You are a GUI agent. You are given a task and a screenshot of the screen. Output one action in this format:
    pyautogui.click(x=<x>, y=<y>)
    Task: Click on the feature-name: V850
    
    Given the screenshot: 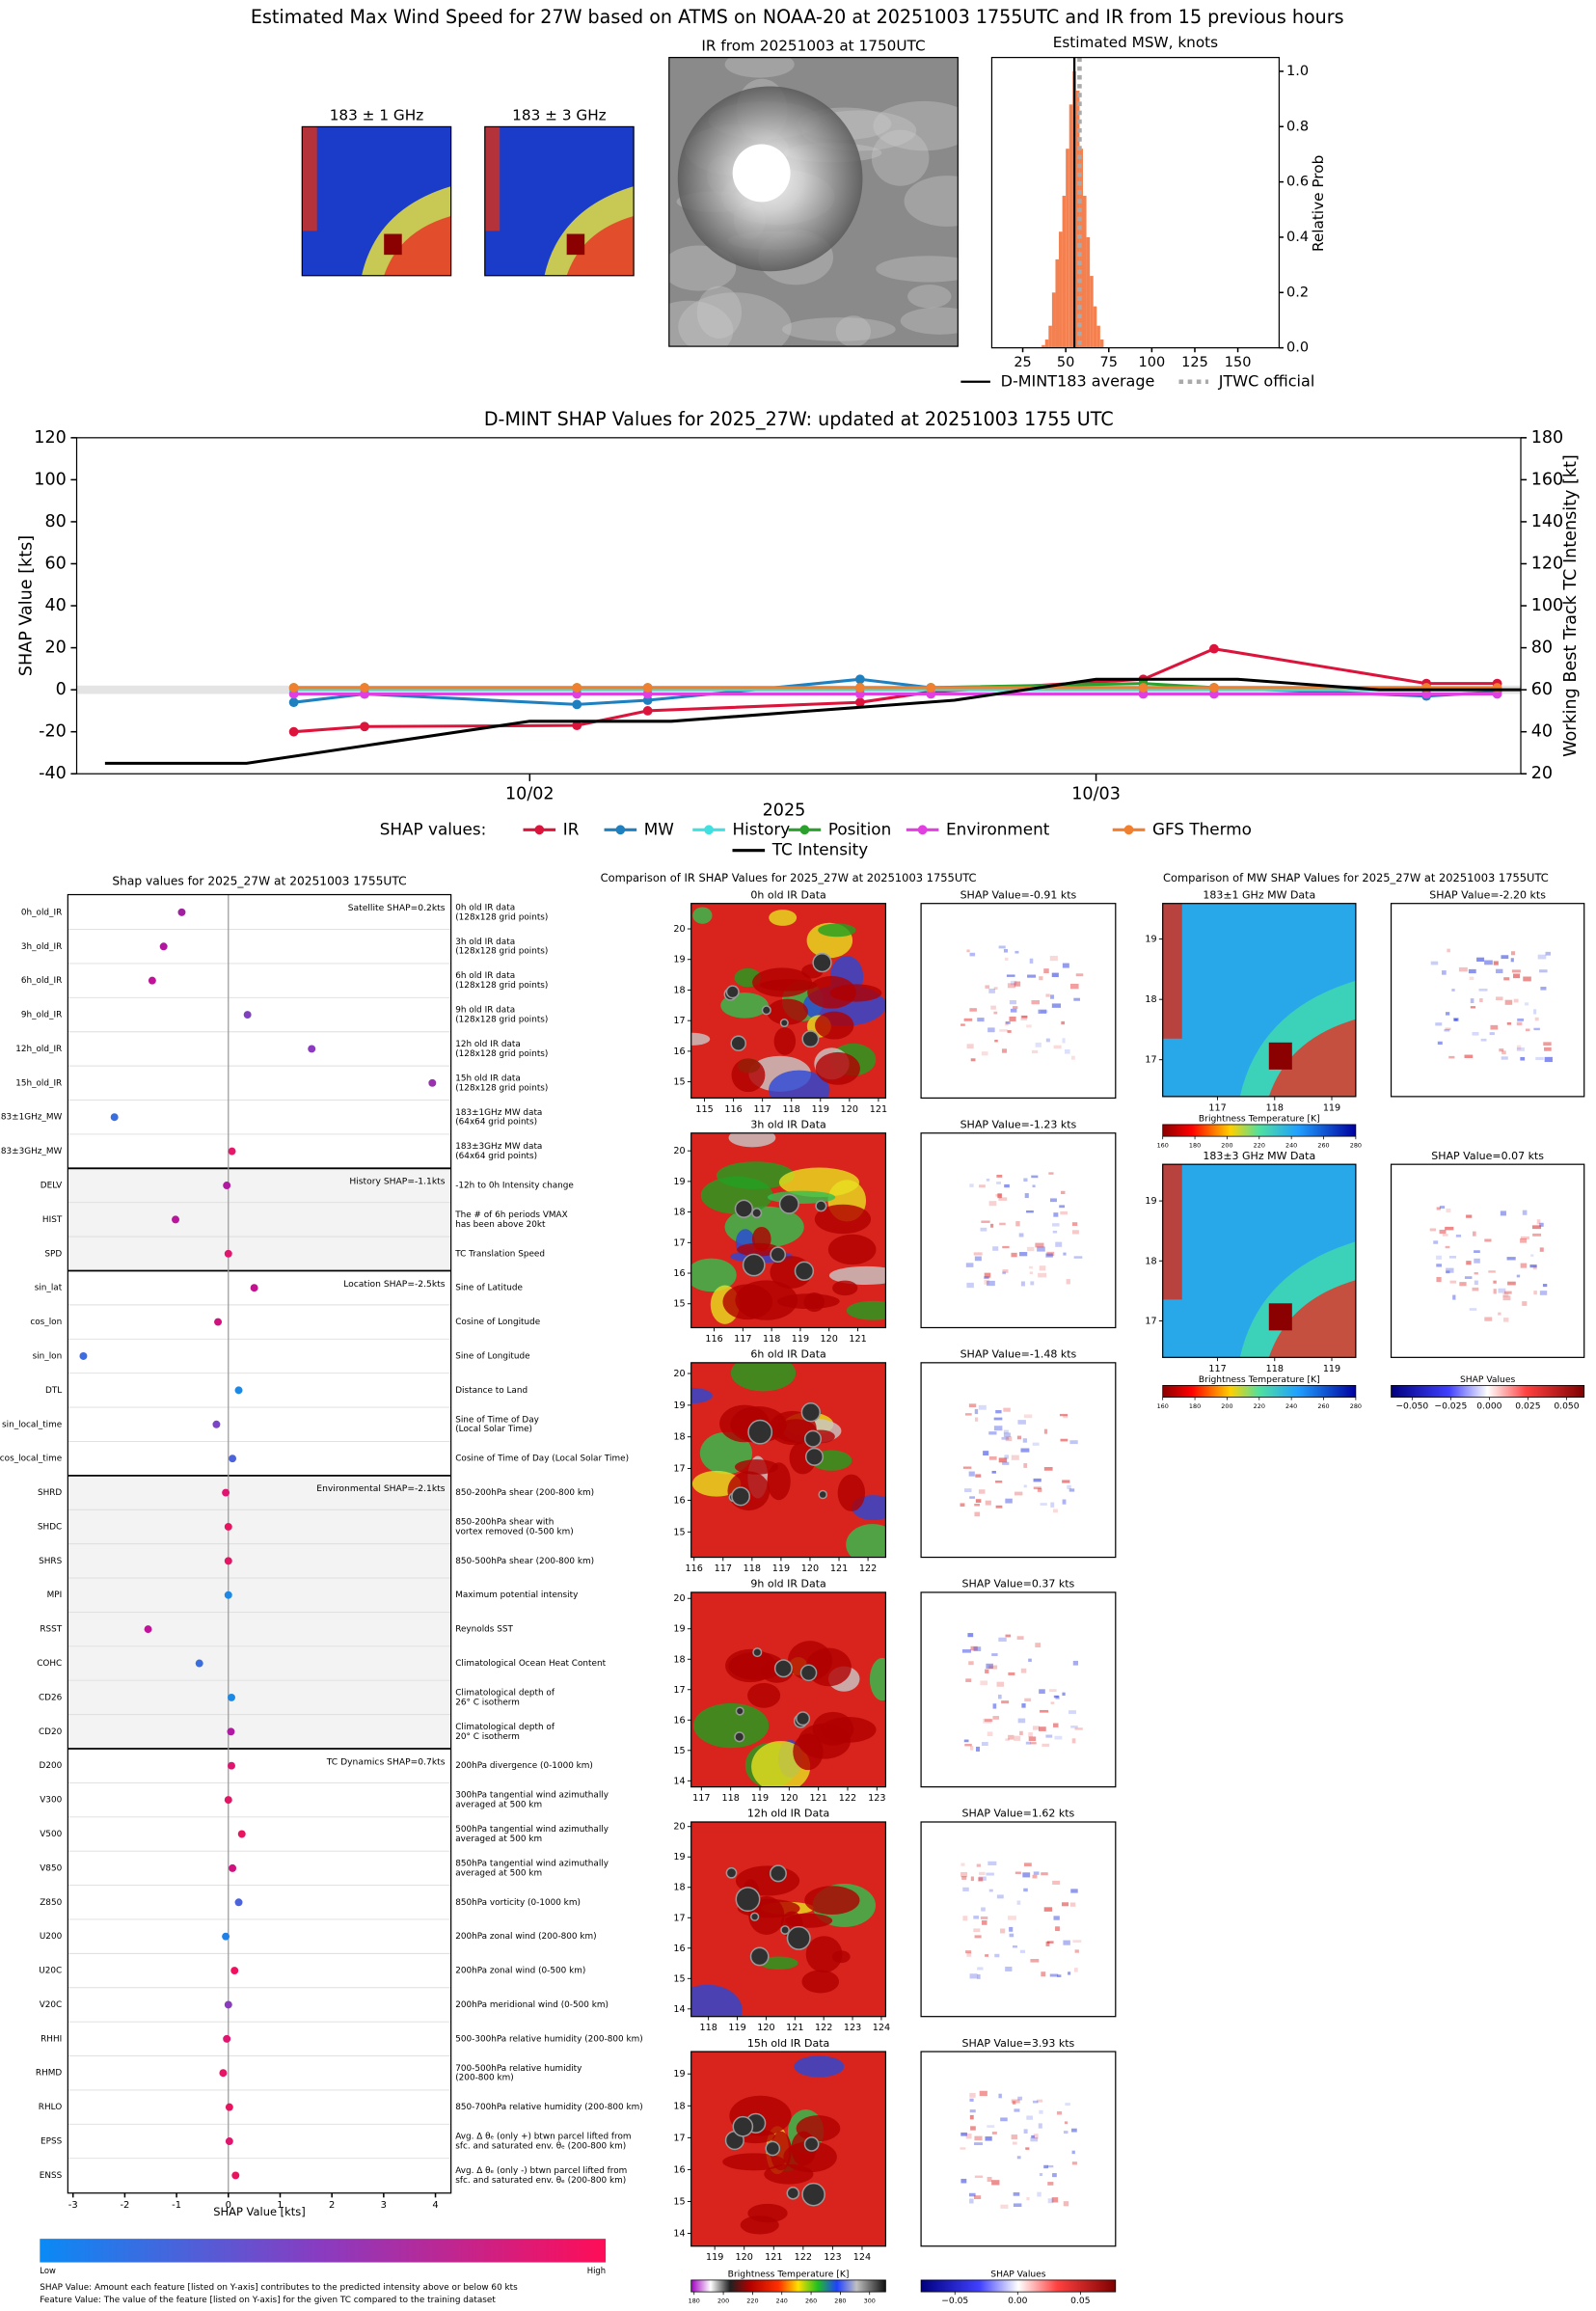 What is the action you would take?
    pyautogui.click(x=51, y=1868)
    